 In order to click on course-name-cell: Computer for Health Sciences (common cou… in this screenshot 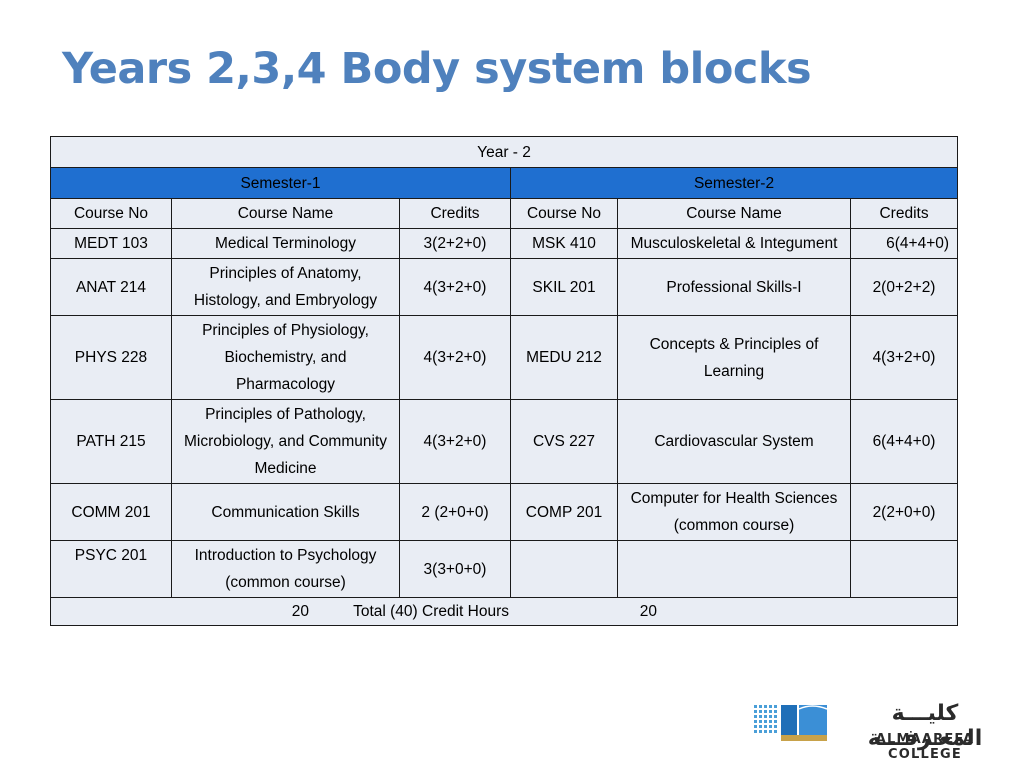, I will do `click(734, 512)`.